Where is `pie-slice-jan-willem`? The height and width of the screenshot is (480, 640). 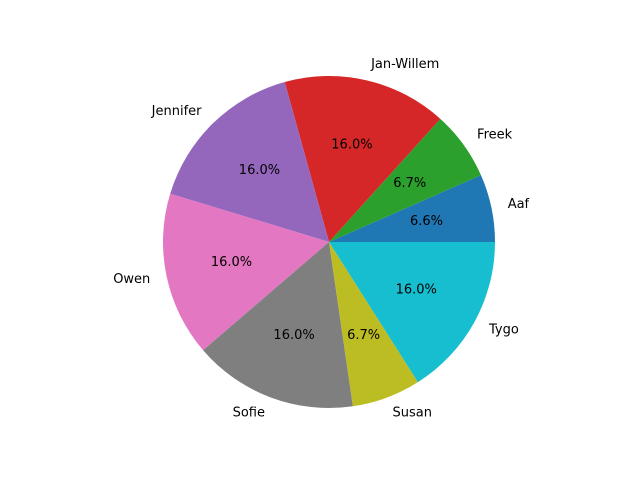
pie-slice-jan-willem is located at coordinates (362, 159).